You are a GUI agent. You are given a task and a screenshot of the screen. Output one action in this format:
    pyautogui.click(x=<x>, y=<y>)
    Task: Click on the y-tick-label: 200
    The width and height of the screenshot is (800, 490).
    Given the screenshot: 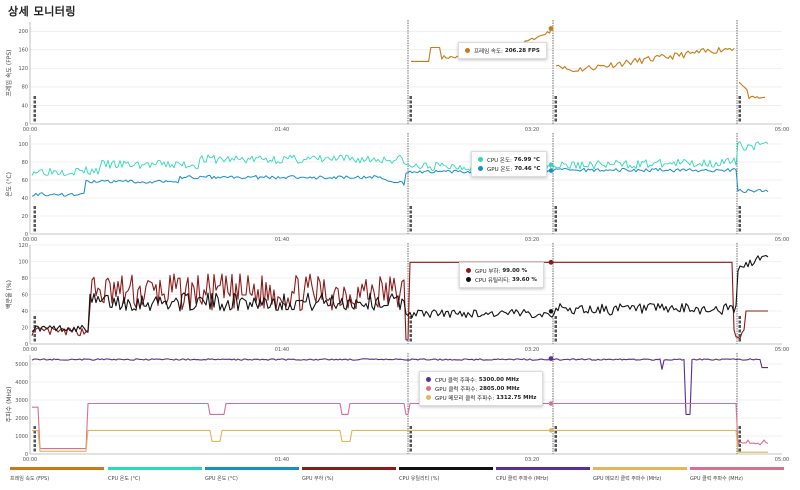 What is the action you would take?
    pyautogui.click(x=23, y=32)
    